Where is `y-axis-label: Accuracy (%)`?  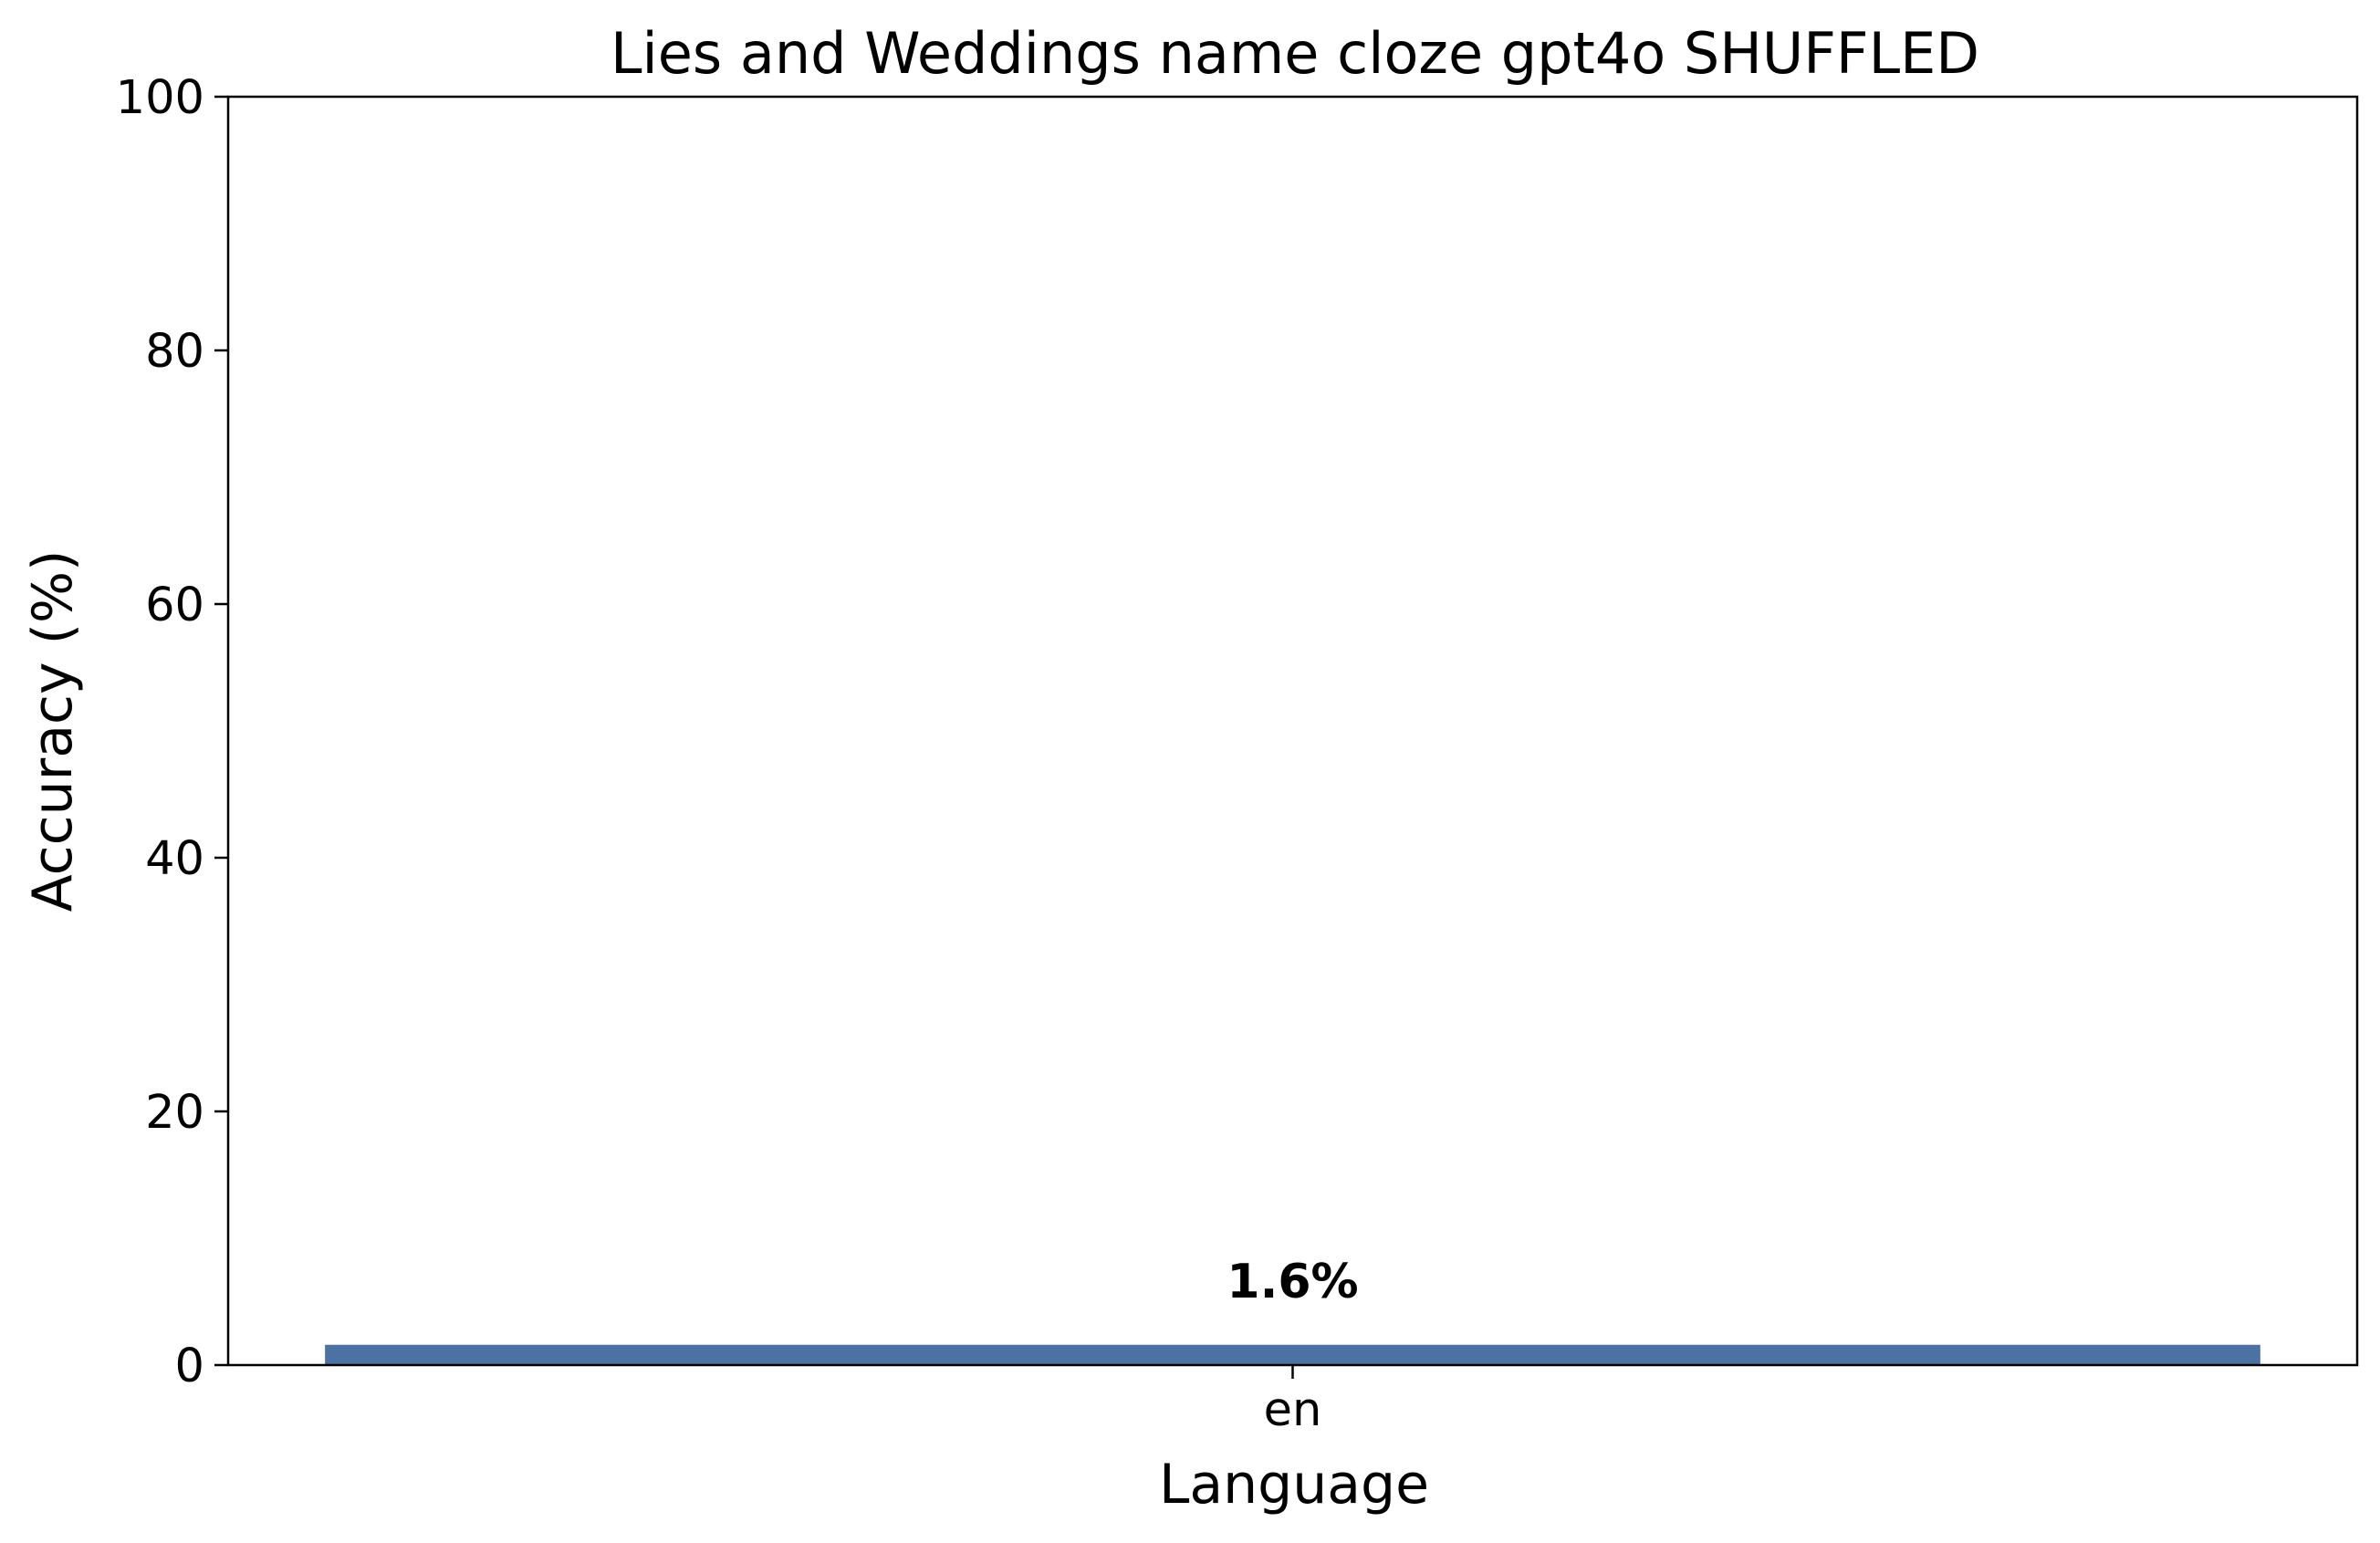 y-axis-label: Accuracy (%) is located at coordinates (53, 731).